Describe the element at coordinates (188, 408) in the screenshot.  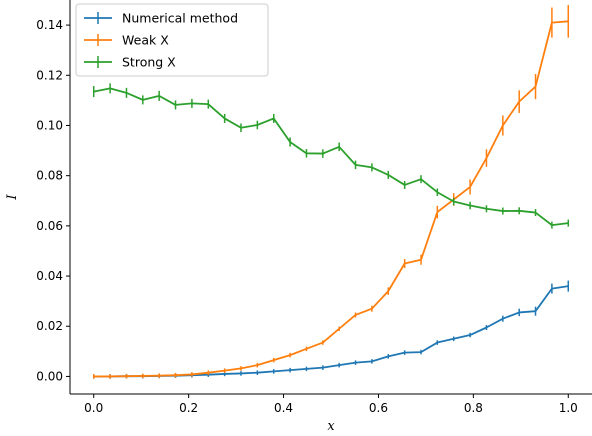
I see `x-tick-label: 0.2` at that location.